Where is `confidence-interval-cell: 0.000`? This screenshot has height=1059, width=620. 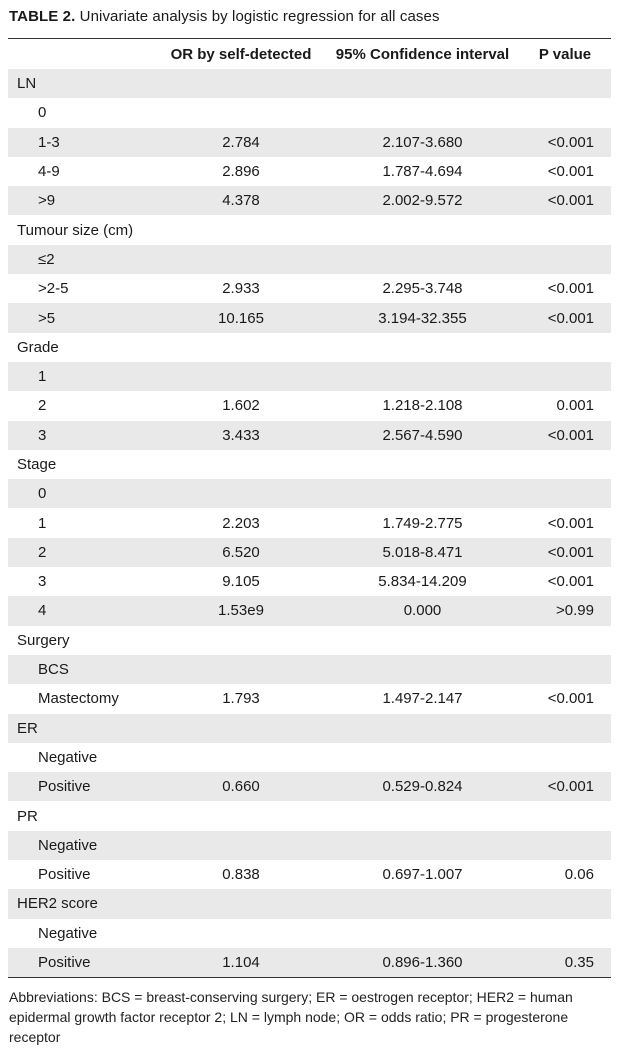 confidence-interval-cell: 0.000 is located at coordinates (422, 611).